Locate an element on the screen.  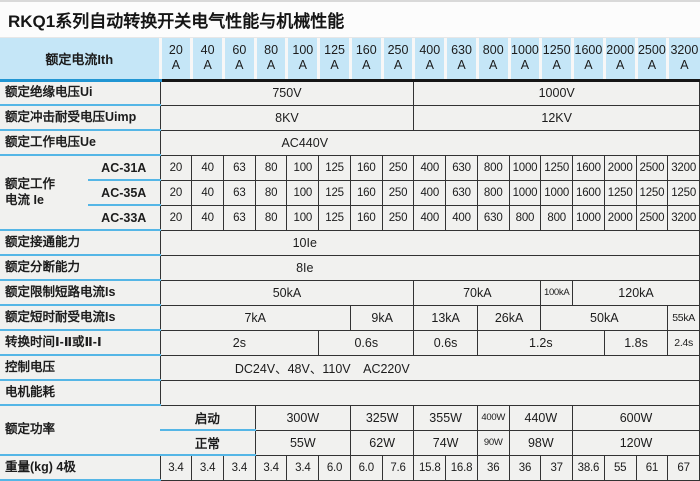
table-row: 转换时间Ⅰ-Ⅱ或Ⅱ-Ⅰ 2s 0.6s 0.6s 1.2s 1.8s 2.4s is located at coordinates (350, 342).